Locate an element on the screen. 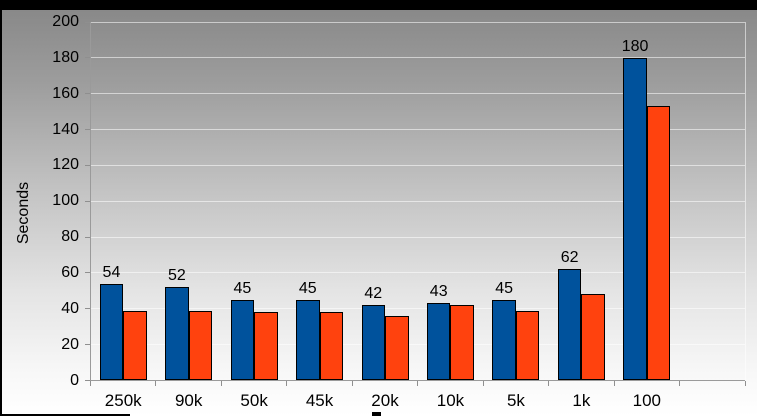 This screenshot has width=757, height=416. y-tick-label-100: 100 is located at coordinates (65, 201).